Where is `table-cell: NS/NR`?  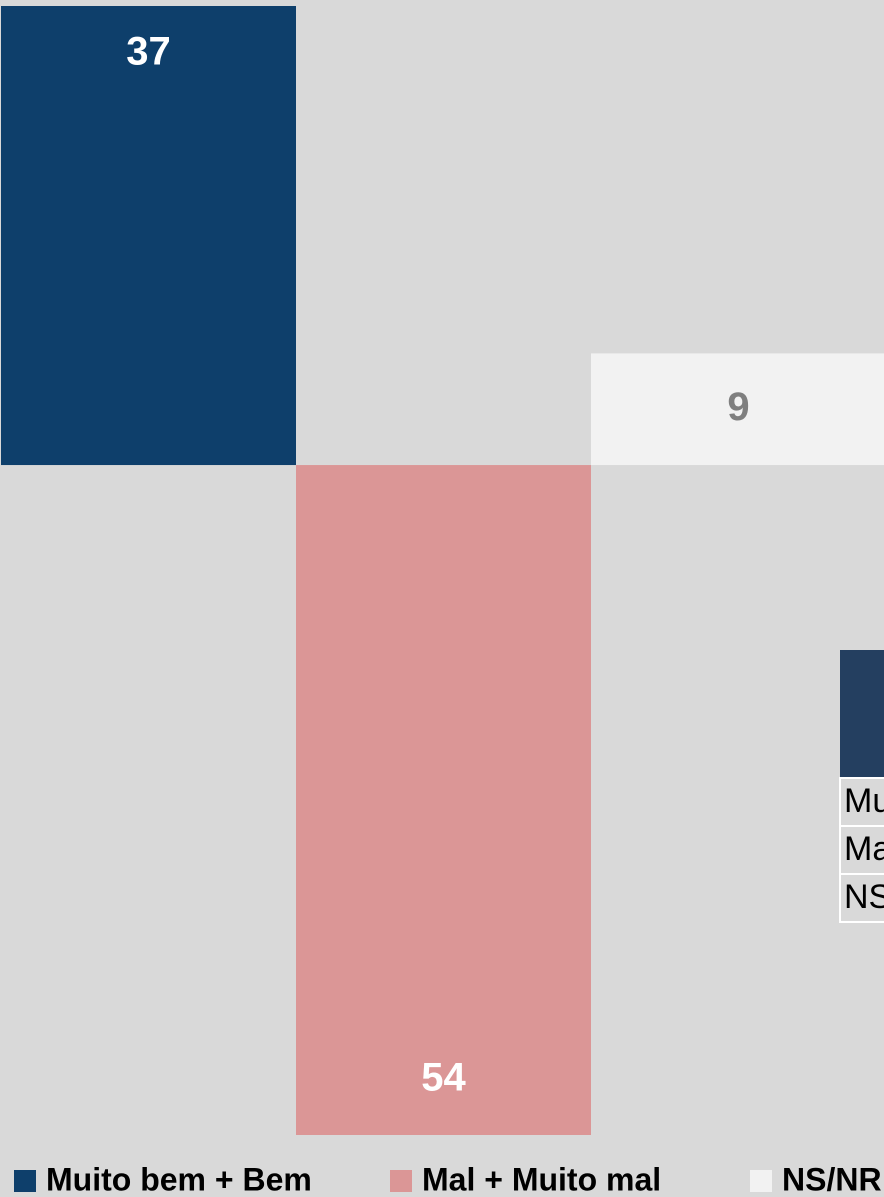
table-cell: NS/NR is located at coordinates (864, 897).